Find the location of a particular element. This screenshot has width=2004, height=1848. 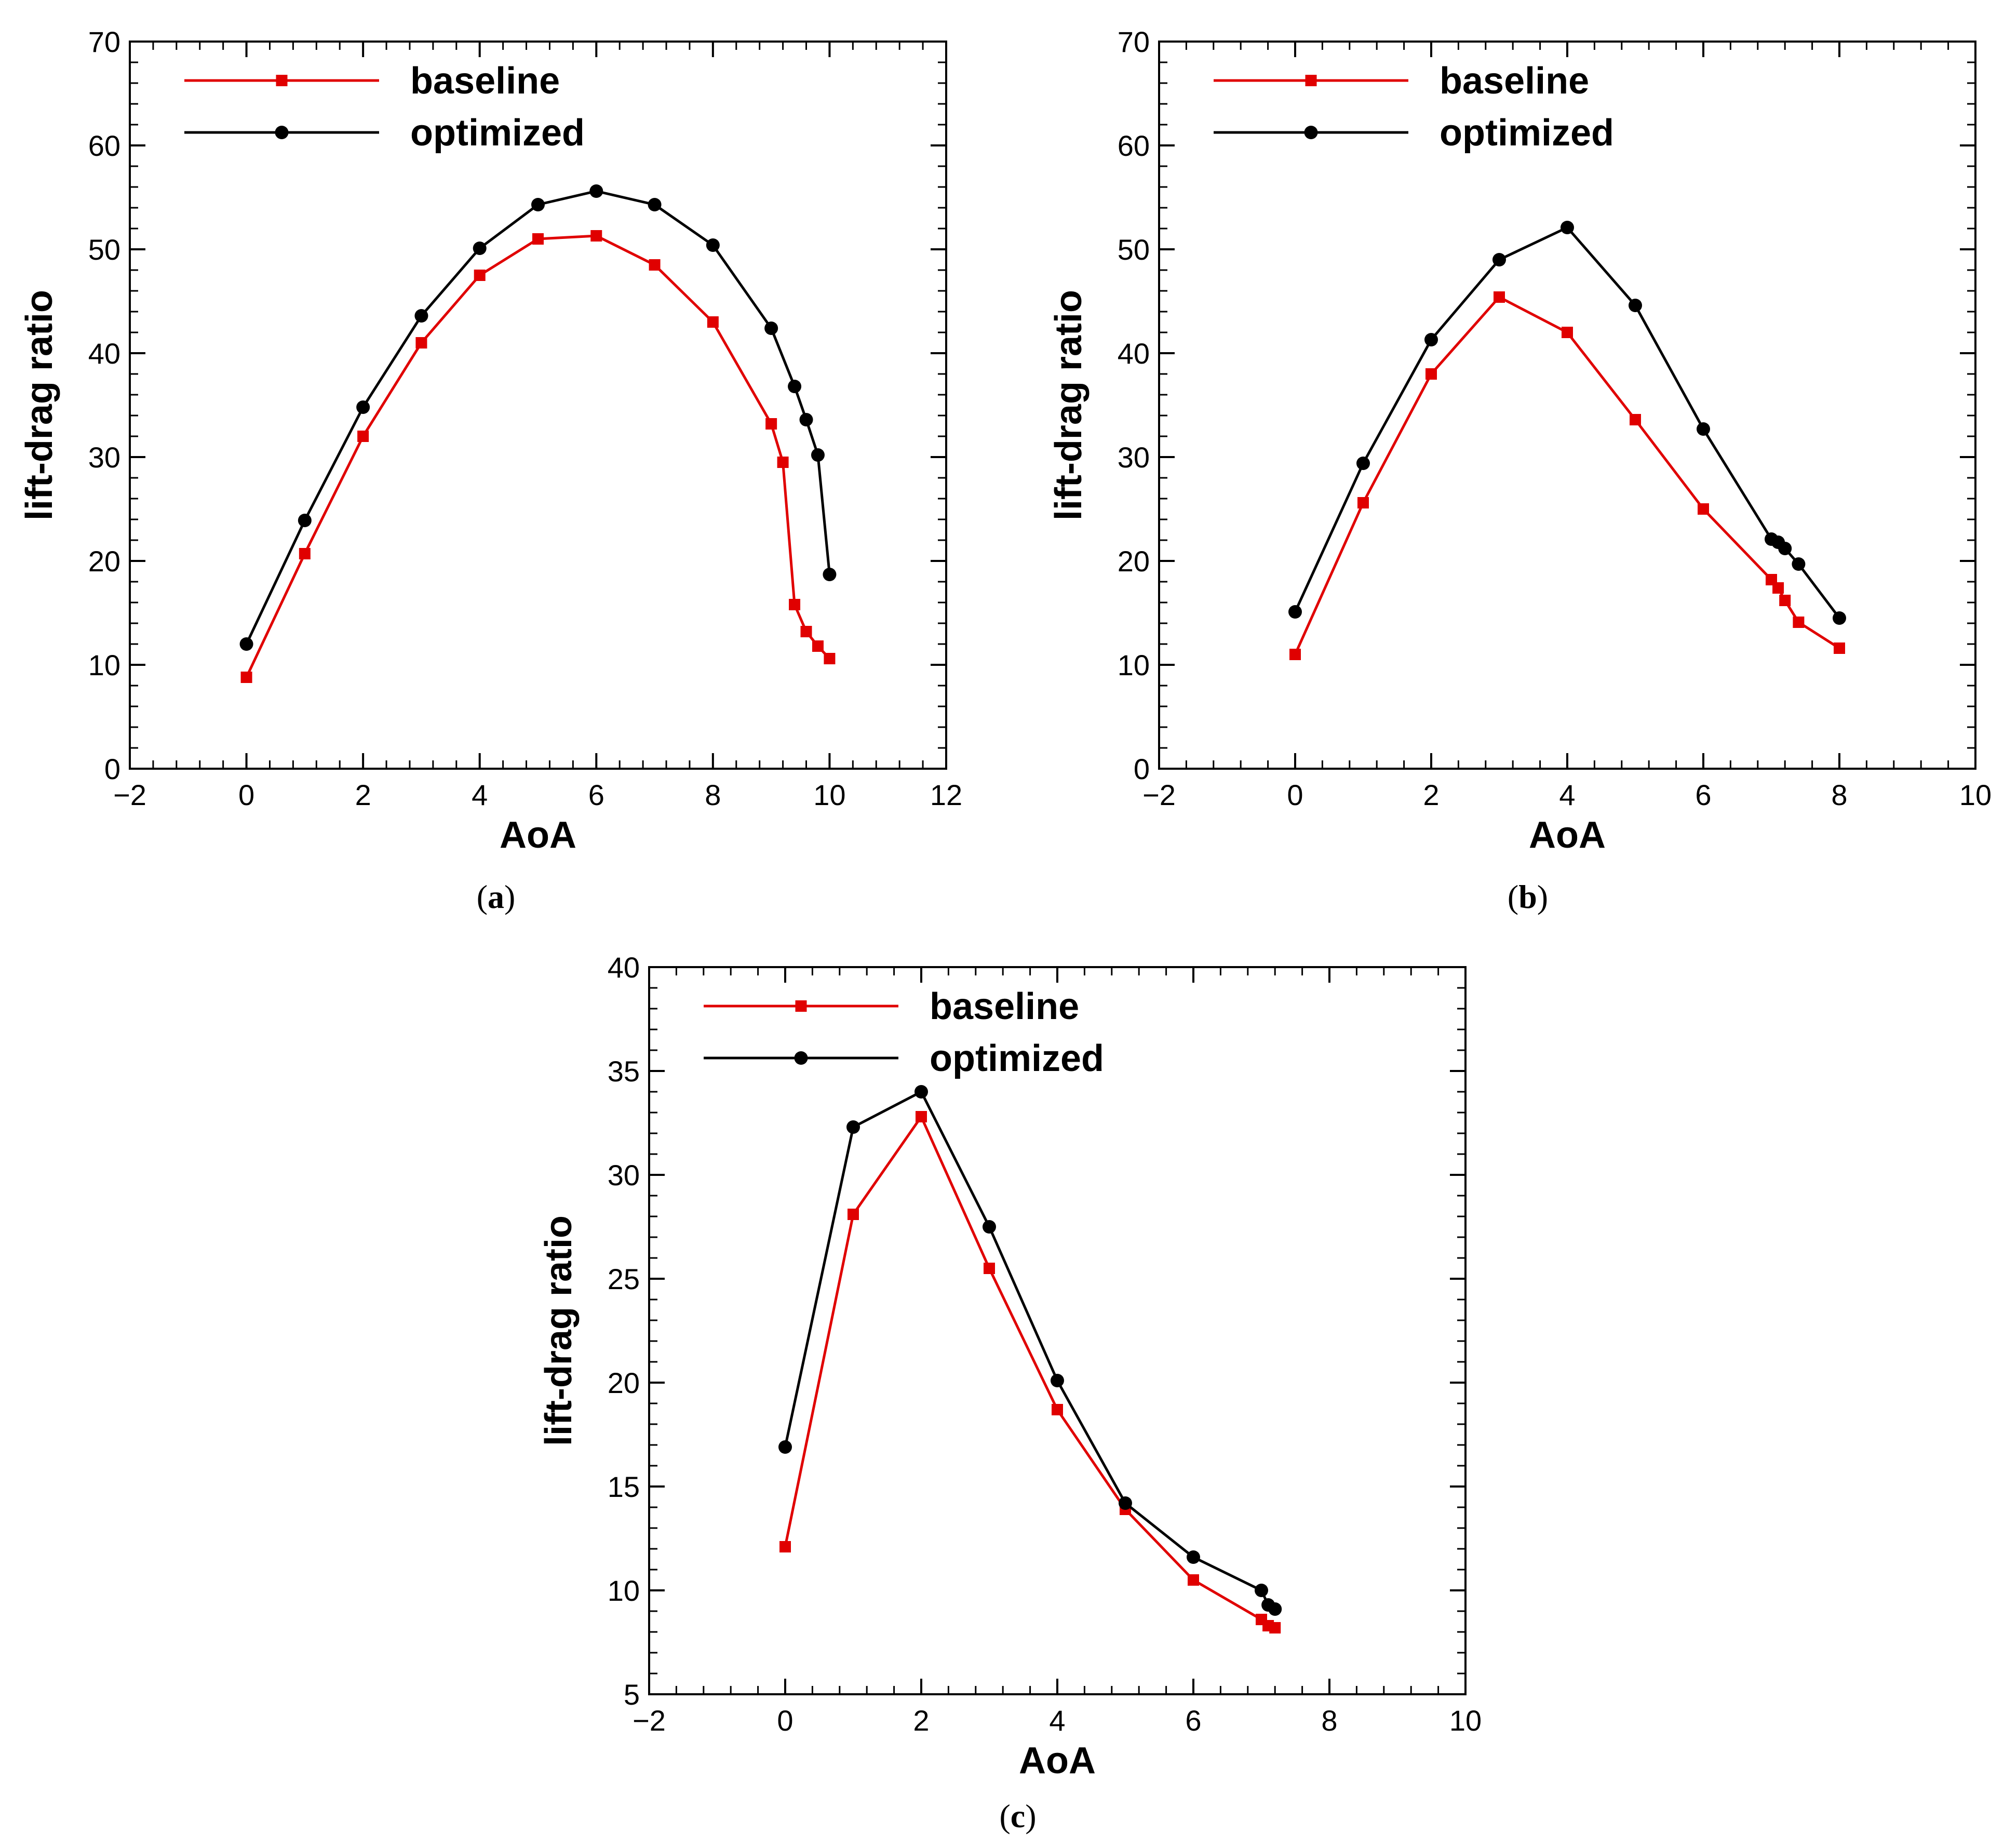

y-tick-label: 35 is located at coordinates (624, 1071).